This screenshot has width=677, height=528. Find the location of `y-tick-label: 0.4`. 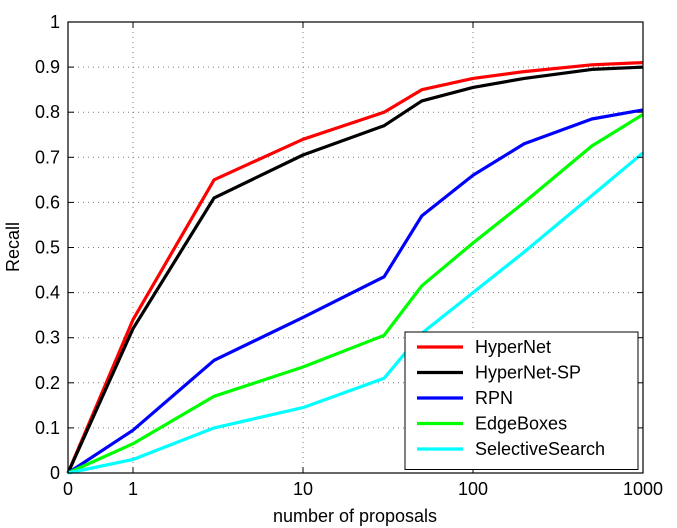

y-tick-label: 0.4 is located at coordinates (47, 293).